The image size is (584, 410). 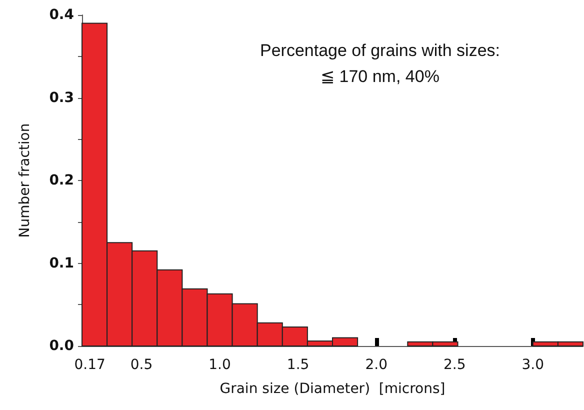 What do you see at coordinates (380, 76) in the screenshot?
I see `annotation: ≦ 170 nm, 40%` at bounding box center [380, 76].